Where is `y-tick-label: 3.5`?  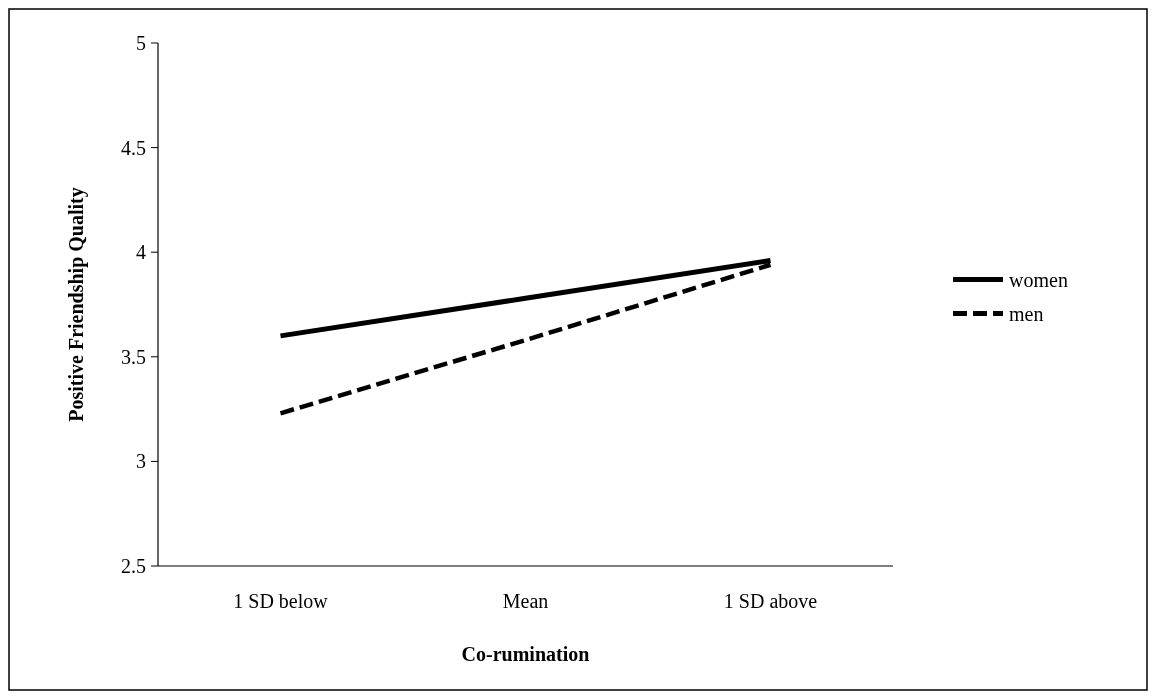
y-tick-label: 3.5 is located at coordinates (133, 356).